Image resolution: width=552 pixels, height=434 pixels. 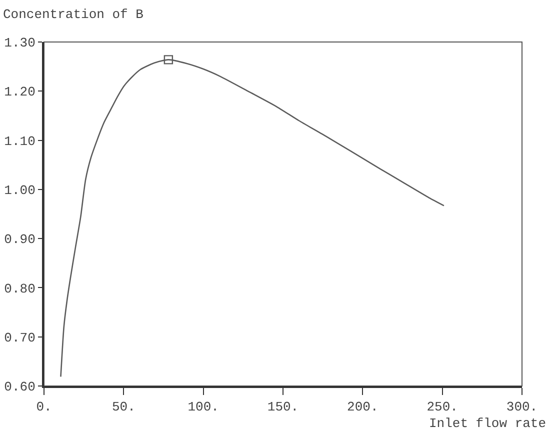 What do you see at coordinates (44, 407) in the screenshot?
I see `x-tick-label: 0.` at bounding box center [44, 407].